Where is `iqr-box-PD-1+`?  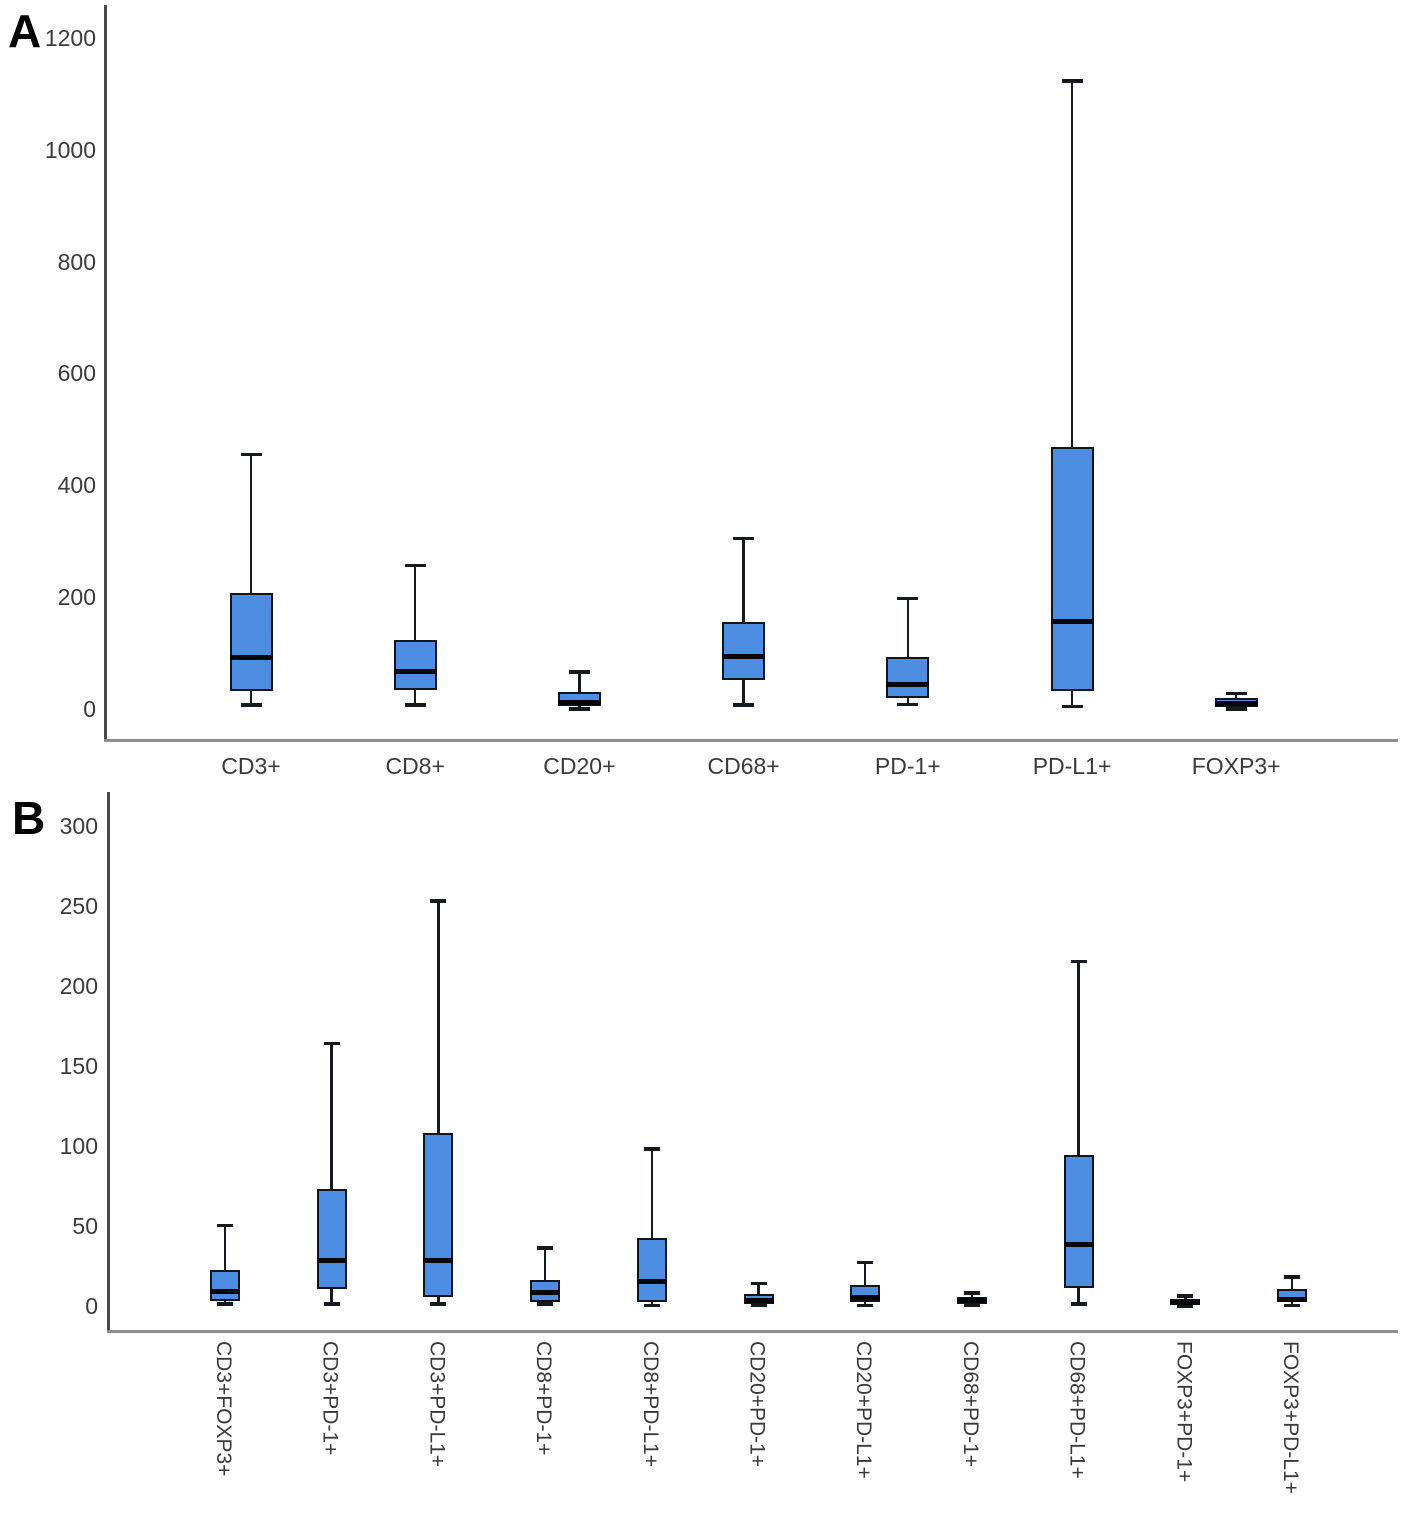
iqr-box-PD-1+ is located at coordinates (908, 677).